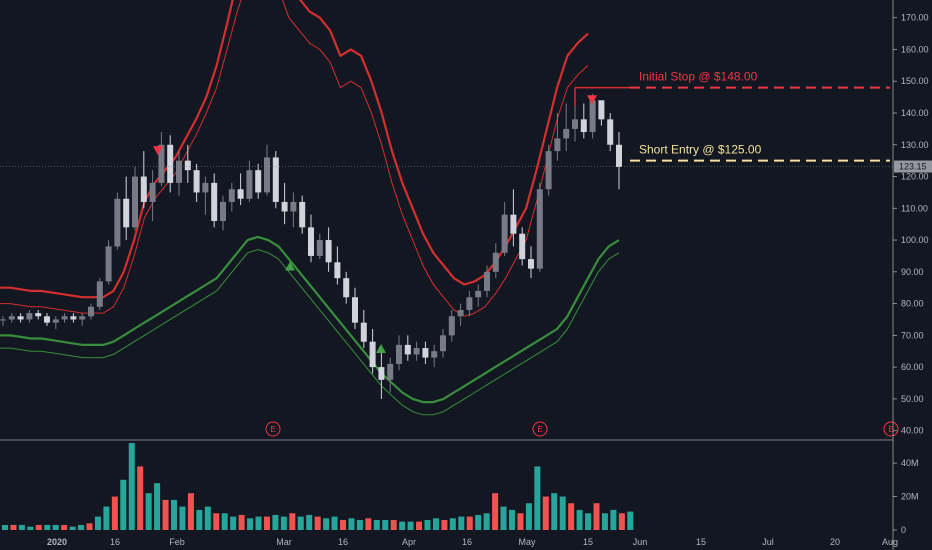  What do you see at coordinates (284, 542) in the screenshot?
I see `date-tick-label: Mar` at bounding box center [284, 542].